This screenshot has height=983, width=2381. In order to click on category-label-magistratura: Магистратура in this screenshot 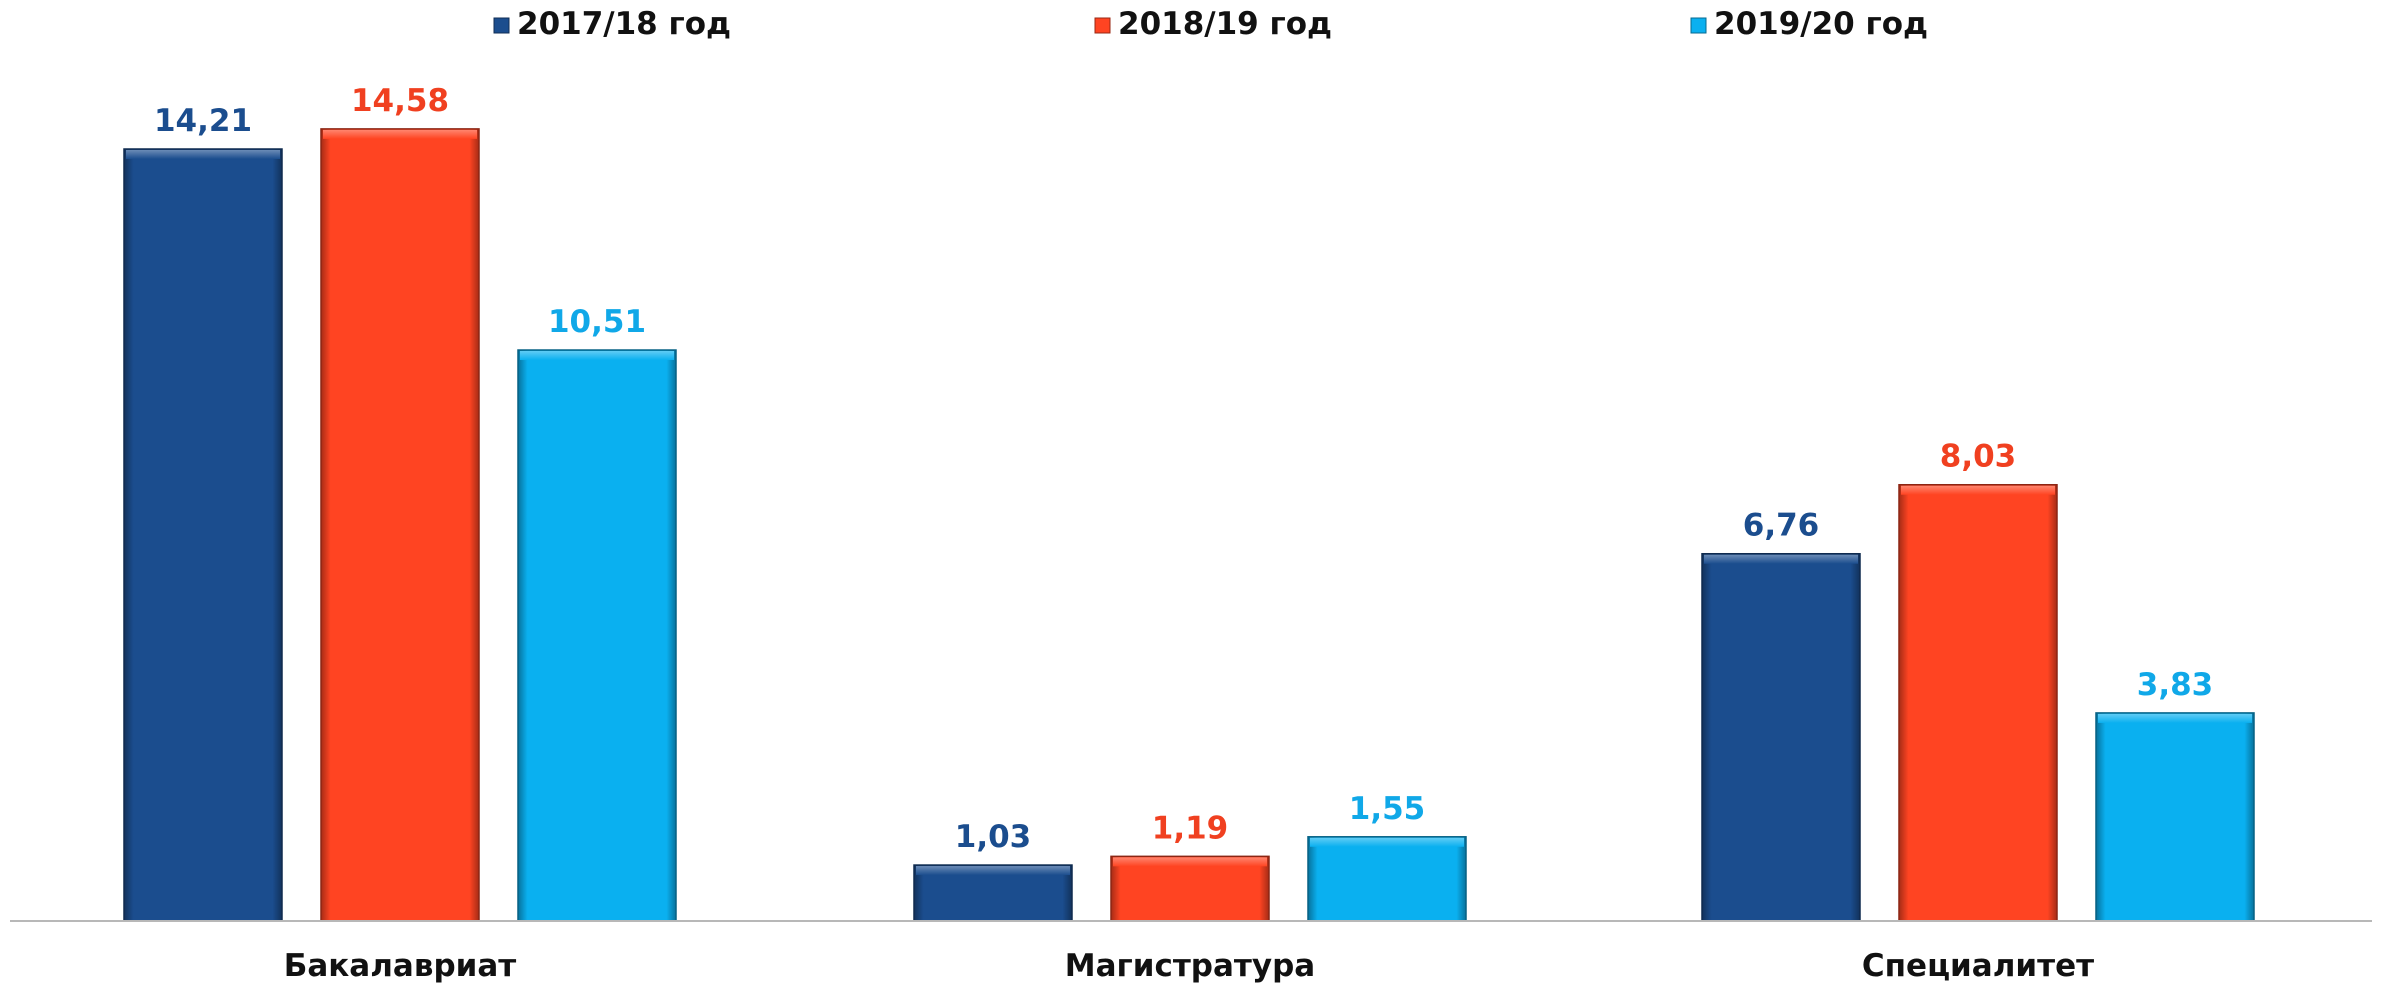, I will do `click(1190, 965)`.